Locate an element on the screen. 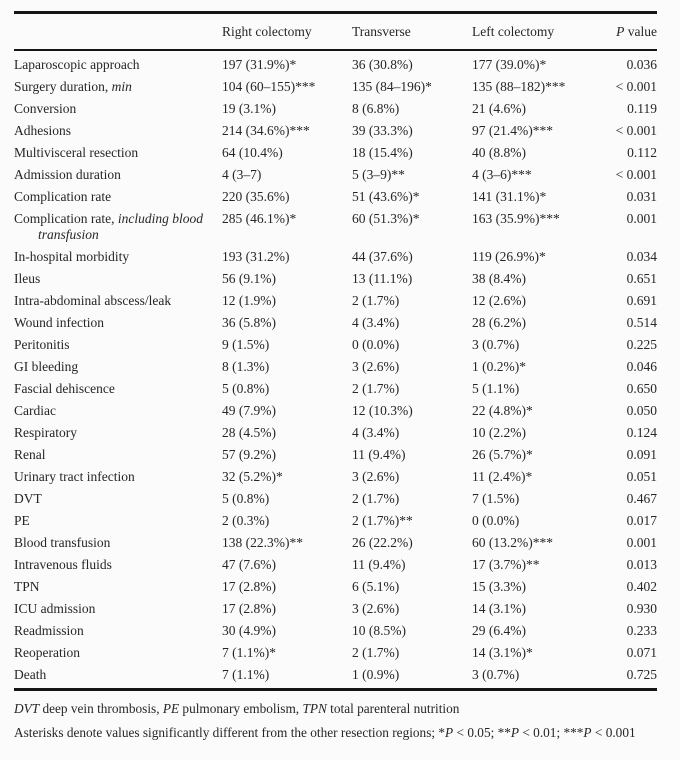 This screenshot has height=760, width=680. cell-p-value: 0.930 is located at coordinates (641, 608).